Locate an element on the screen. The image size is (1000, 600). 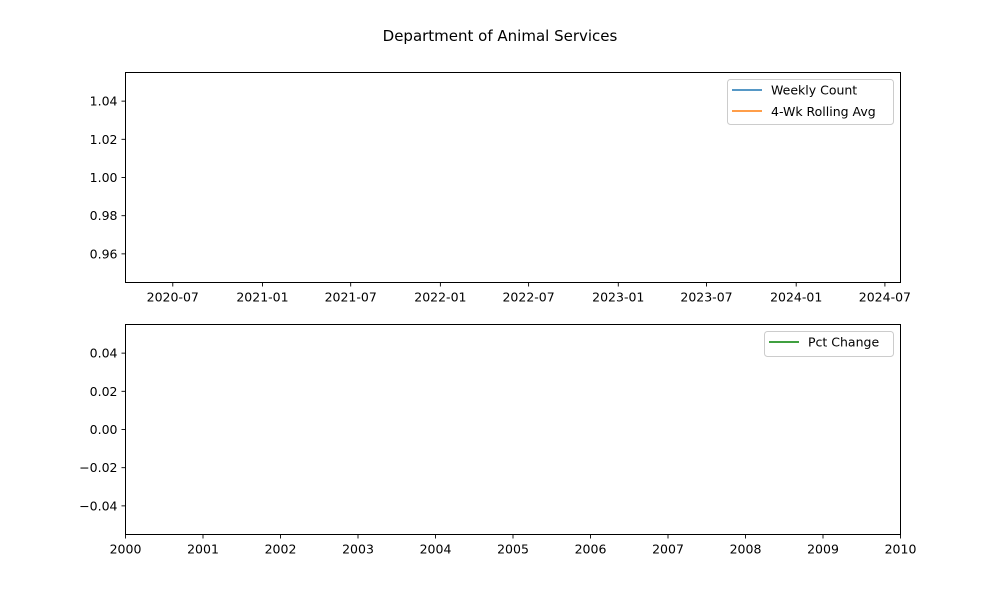
bottom-x-tick-2007-label: 2007 is located at coordinates (668, 549).